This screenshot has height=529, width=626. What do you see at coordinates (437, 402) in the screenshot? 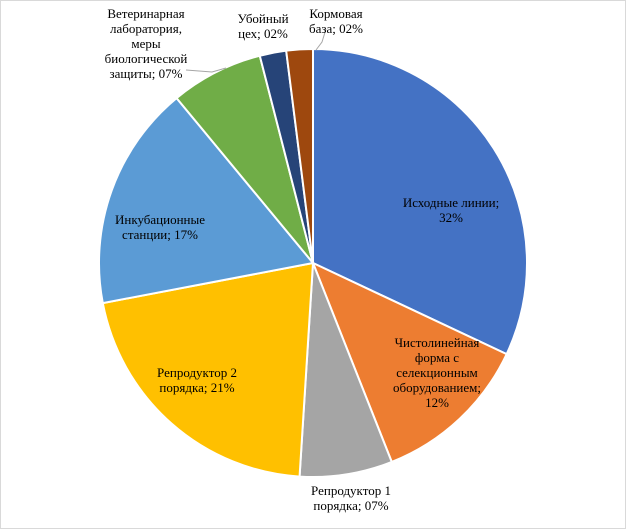
I see `data-label-line: 12%` at bounding box center [437, 402].